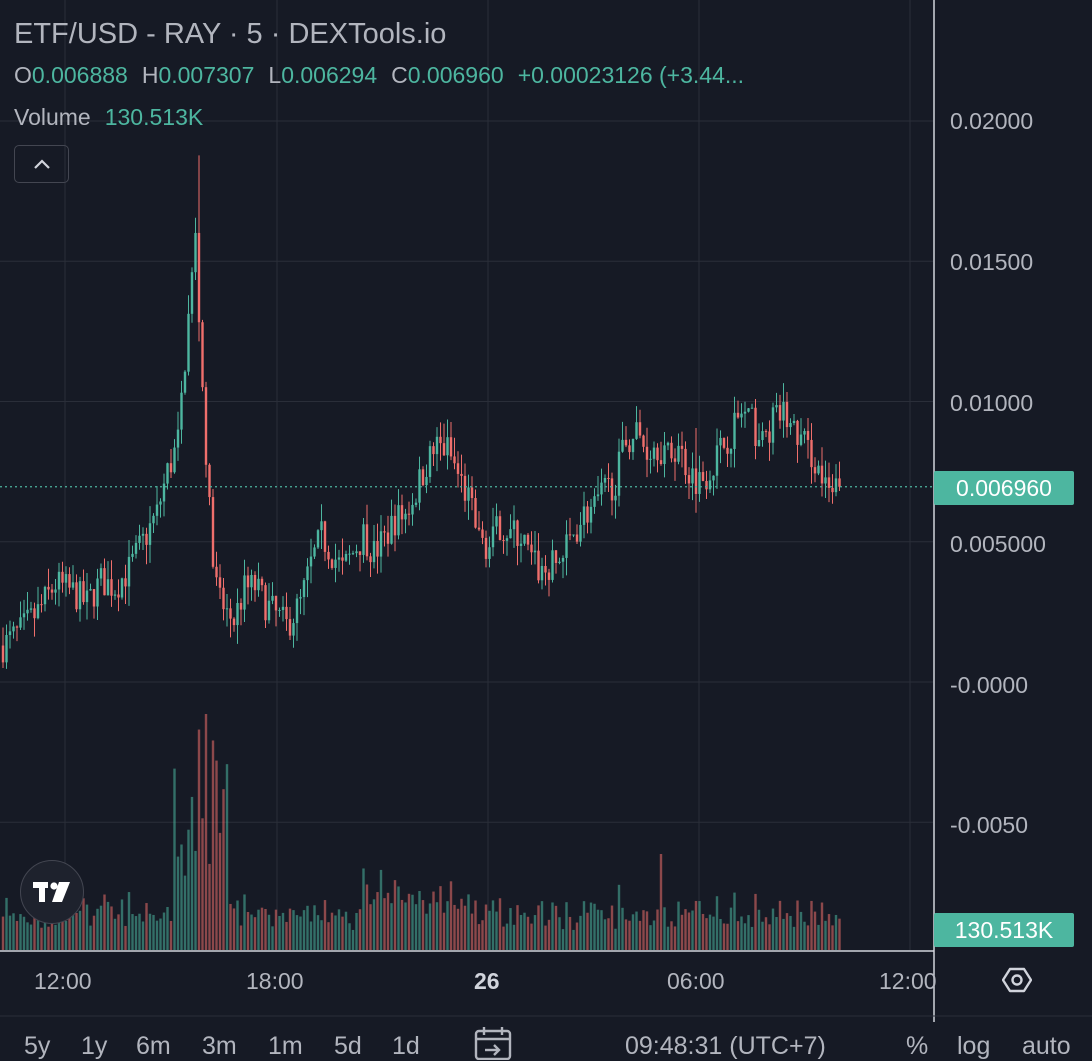  What do you see at coordinates (154, 117) in the screenshot?
I see `volume-value: 130.513K` at bounding box center [154, 117].